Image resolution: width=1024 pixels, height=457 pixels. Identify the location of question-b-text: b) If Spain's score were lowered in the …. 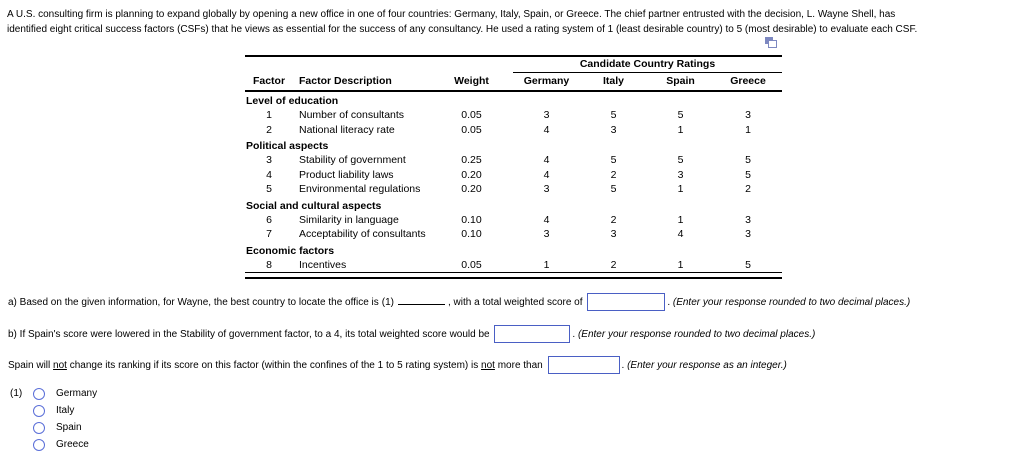
(250, 334).